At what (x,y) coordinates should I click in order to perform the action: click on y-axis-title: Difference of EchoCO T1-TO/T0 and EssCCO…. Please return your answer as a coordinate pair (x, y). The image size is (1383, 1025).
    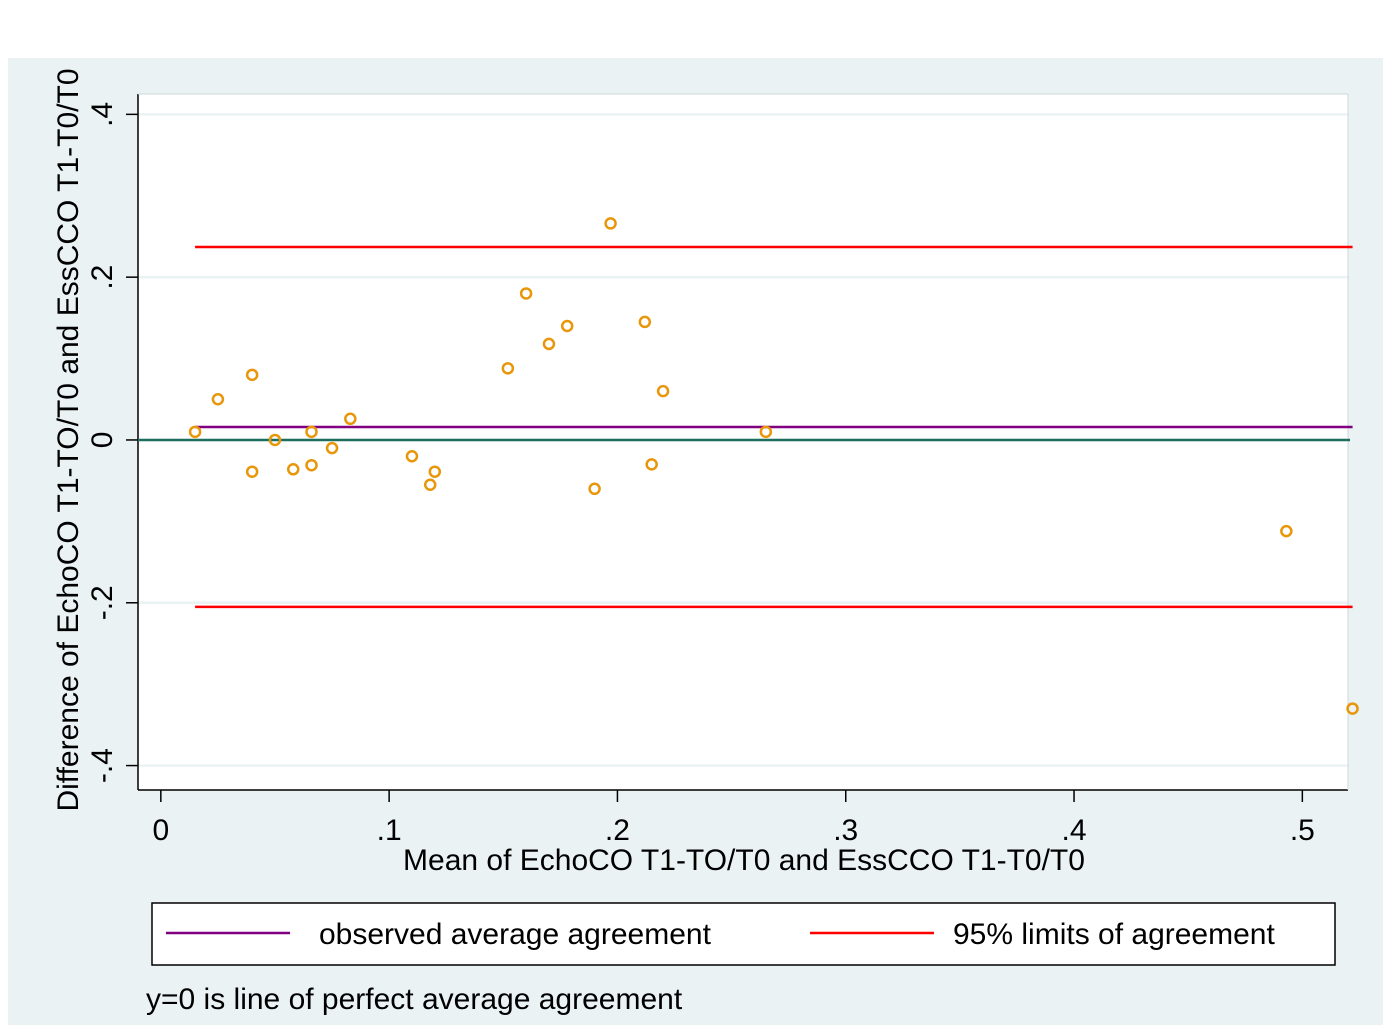
    Looking at the image, I should click on (68, 439).